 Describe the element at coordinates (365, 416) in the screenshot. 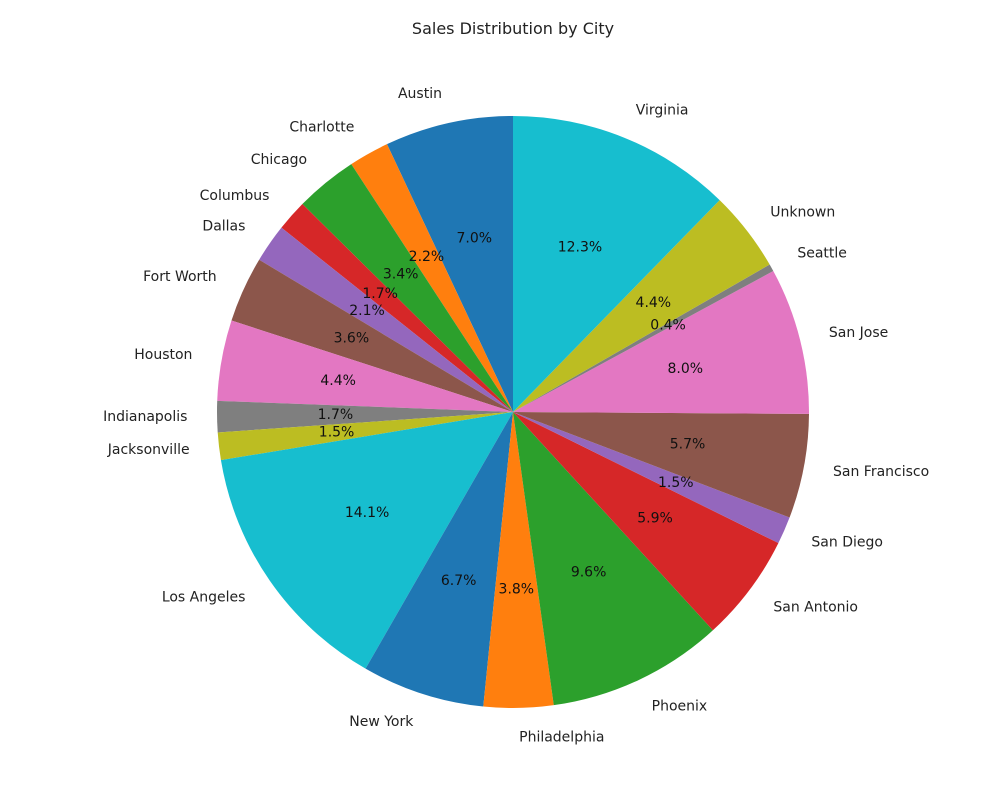

I see `pie-slice-indianapolis` at that location.